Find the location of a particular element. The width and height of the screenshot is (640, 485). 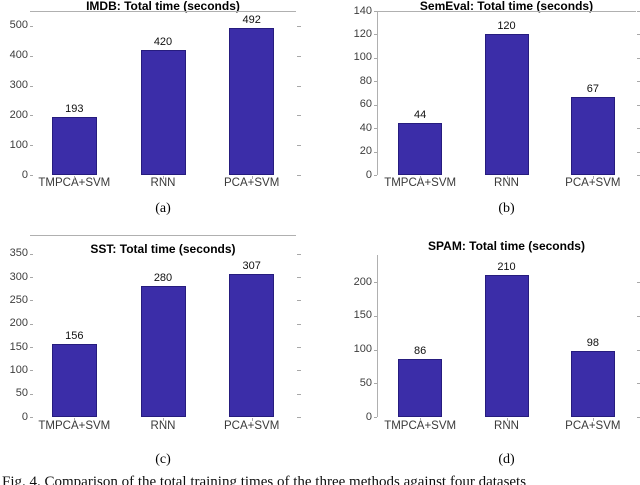

bar-value-label: 193 is located at coordinates (74, 109).